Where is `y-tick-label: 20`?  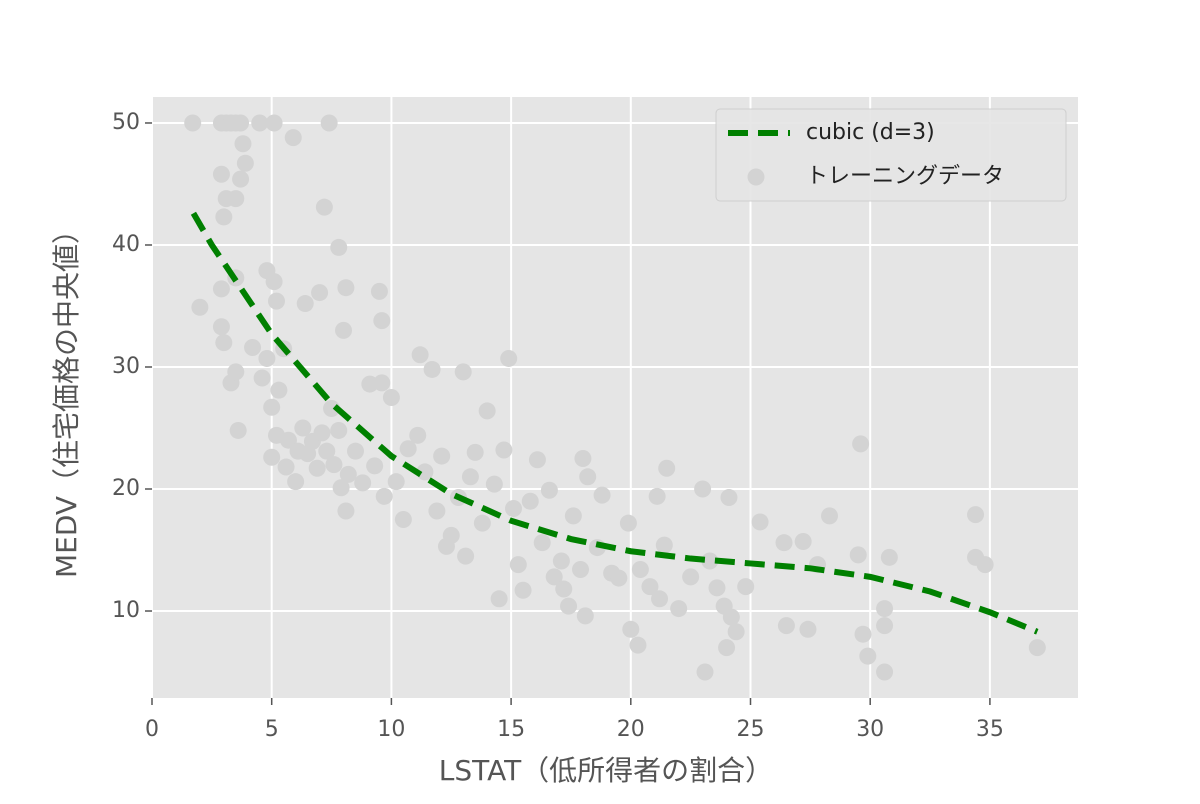 y-tick-label: 20 is located at coordinates (126, 488).